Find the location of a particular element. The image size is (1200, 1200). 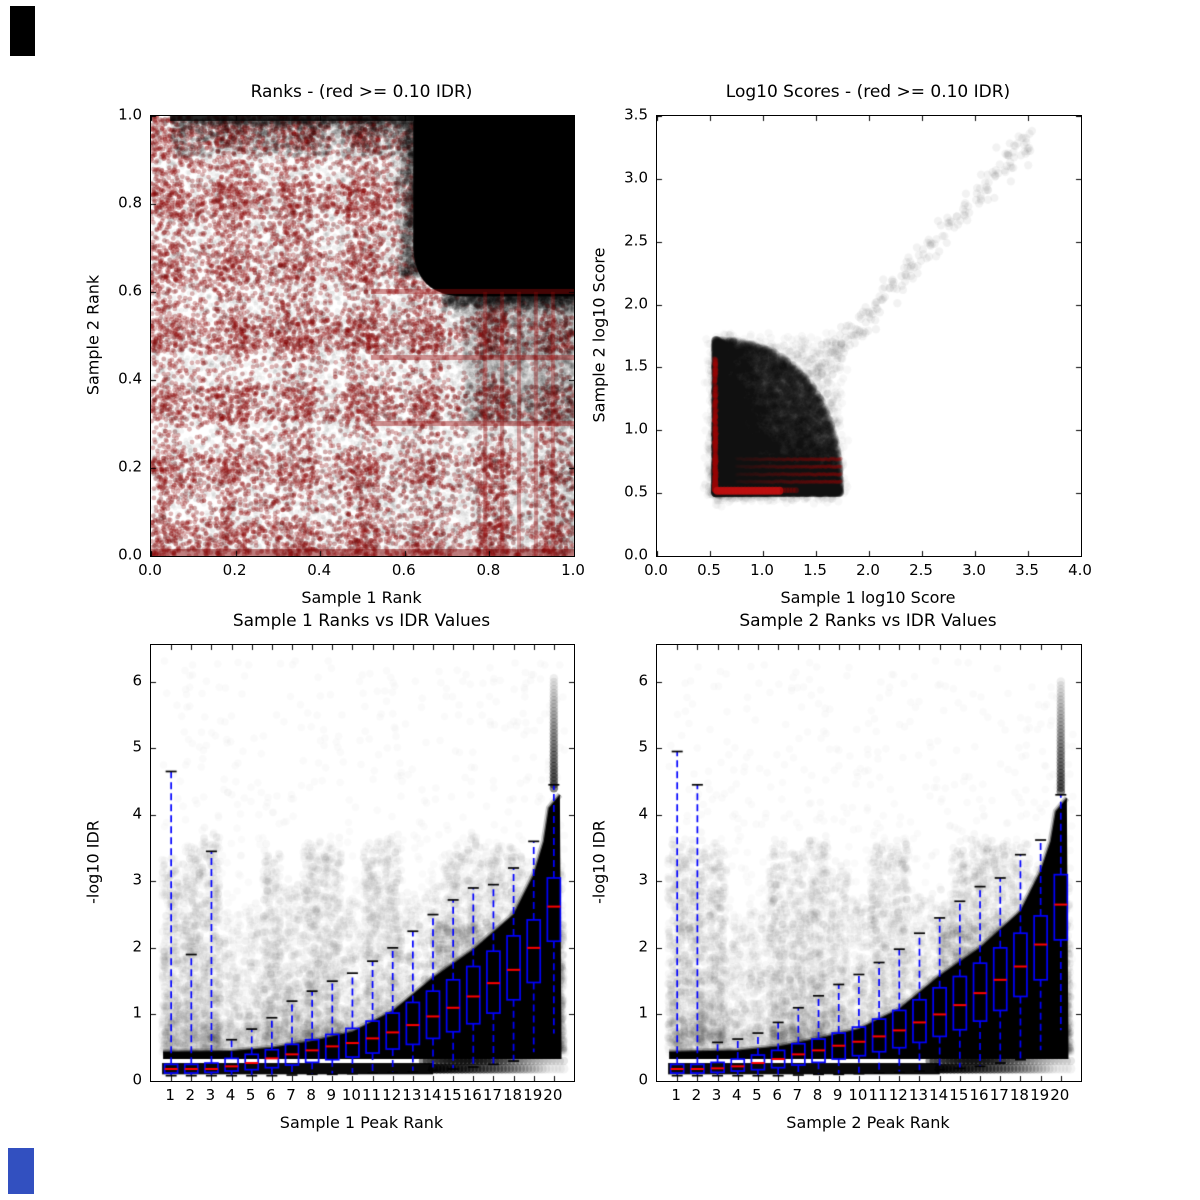

y-tick-label: 3.0 is located at coordinates (636, 177).